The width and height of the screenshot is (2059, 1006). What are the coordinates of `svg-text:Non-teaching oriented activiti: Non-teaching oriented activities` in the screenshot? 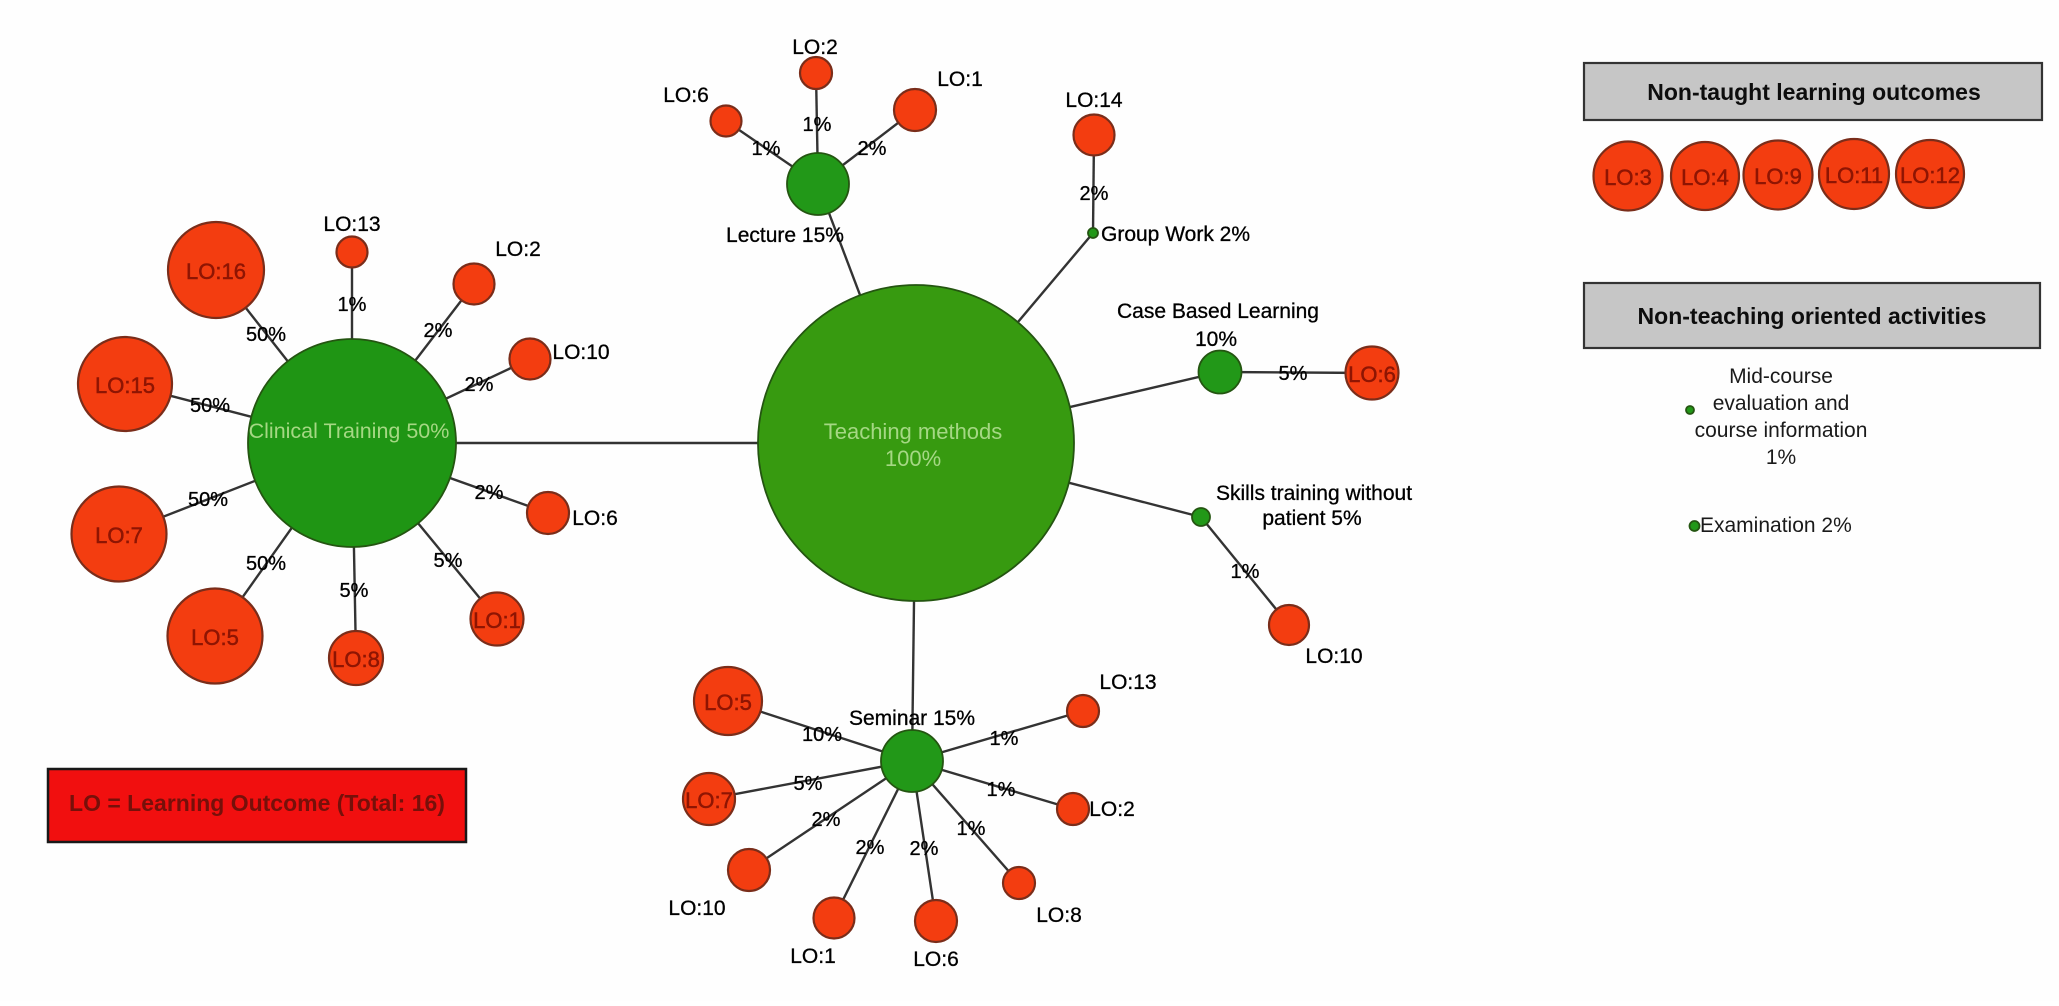 It's located at (1812, 316).